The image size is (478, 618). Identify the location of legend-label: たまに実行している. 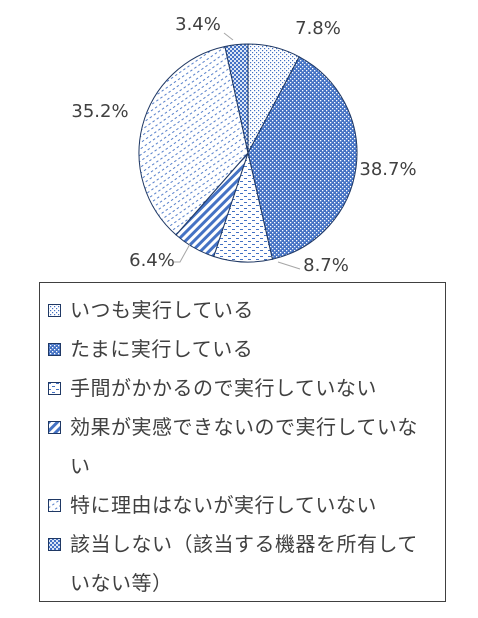
(162, 349).